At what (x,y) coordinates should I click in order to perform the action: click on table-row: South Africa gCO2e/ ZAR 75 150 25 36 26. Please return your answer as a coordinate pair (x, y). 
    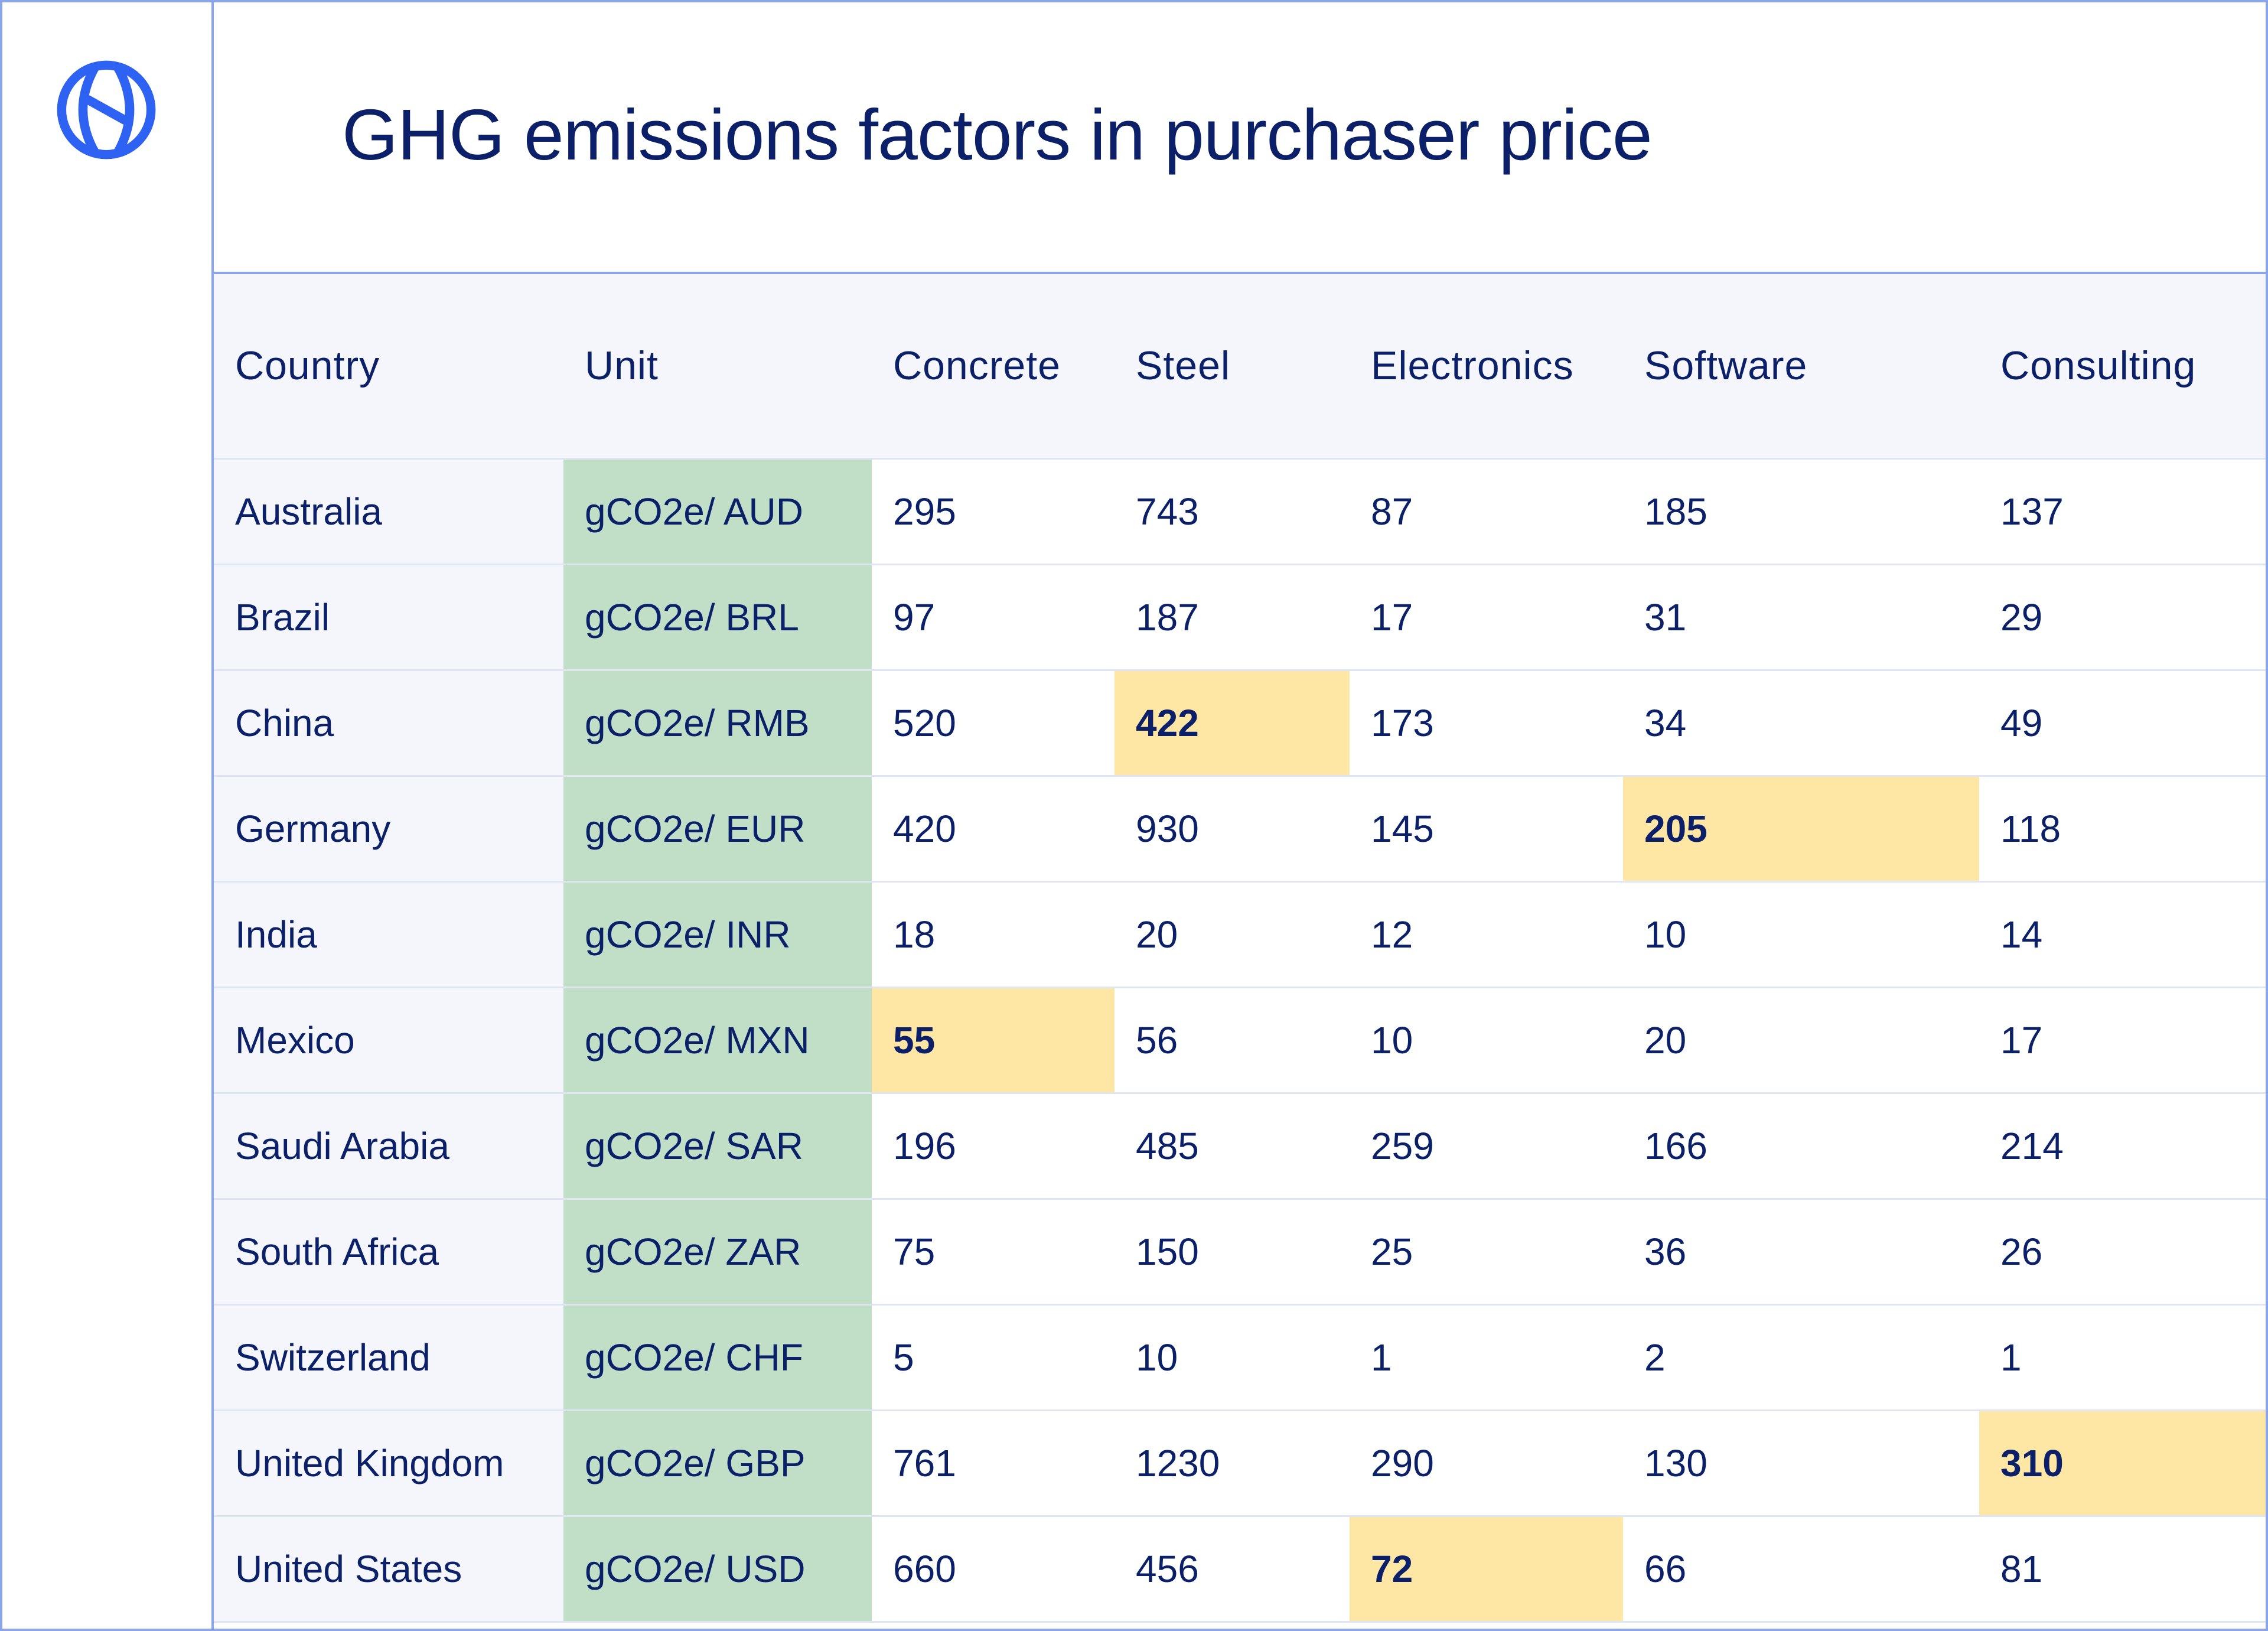
    Looking at the image, I should click on (1240, 1252).